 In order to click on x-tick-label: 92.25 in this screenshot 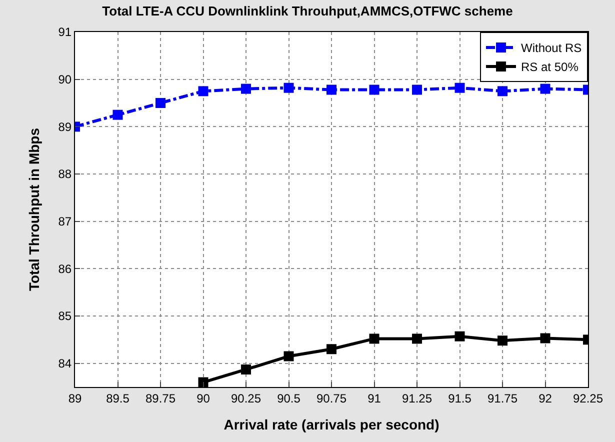, I will do `click(588, 398)`.